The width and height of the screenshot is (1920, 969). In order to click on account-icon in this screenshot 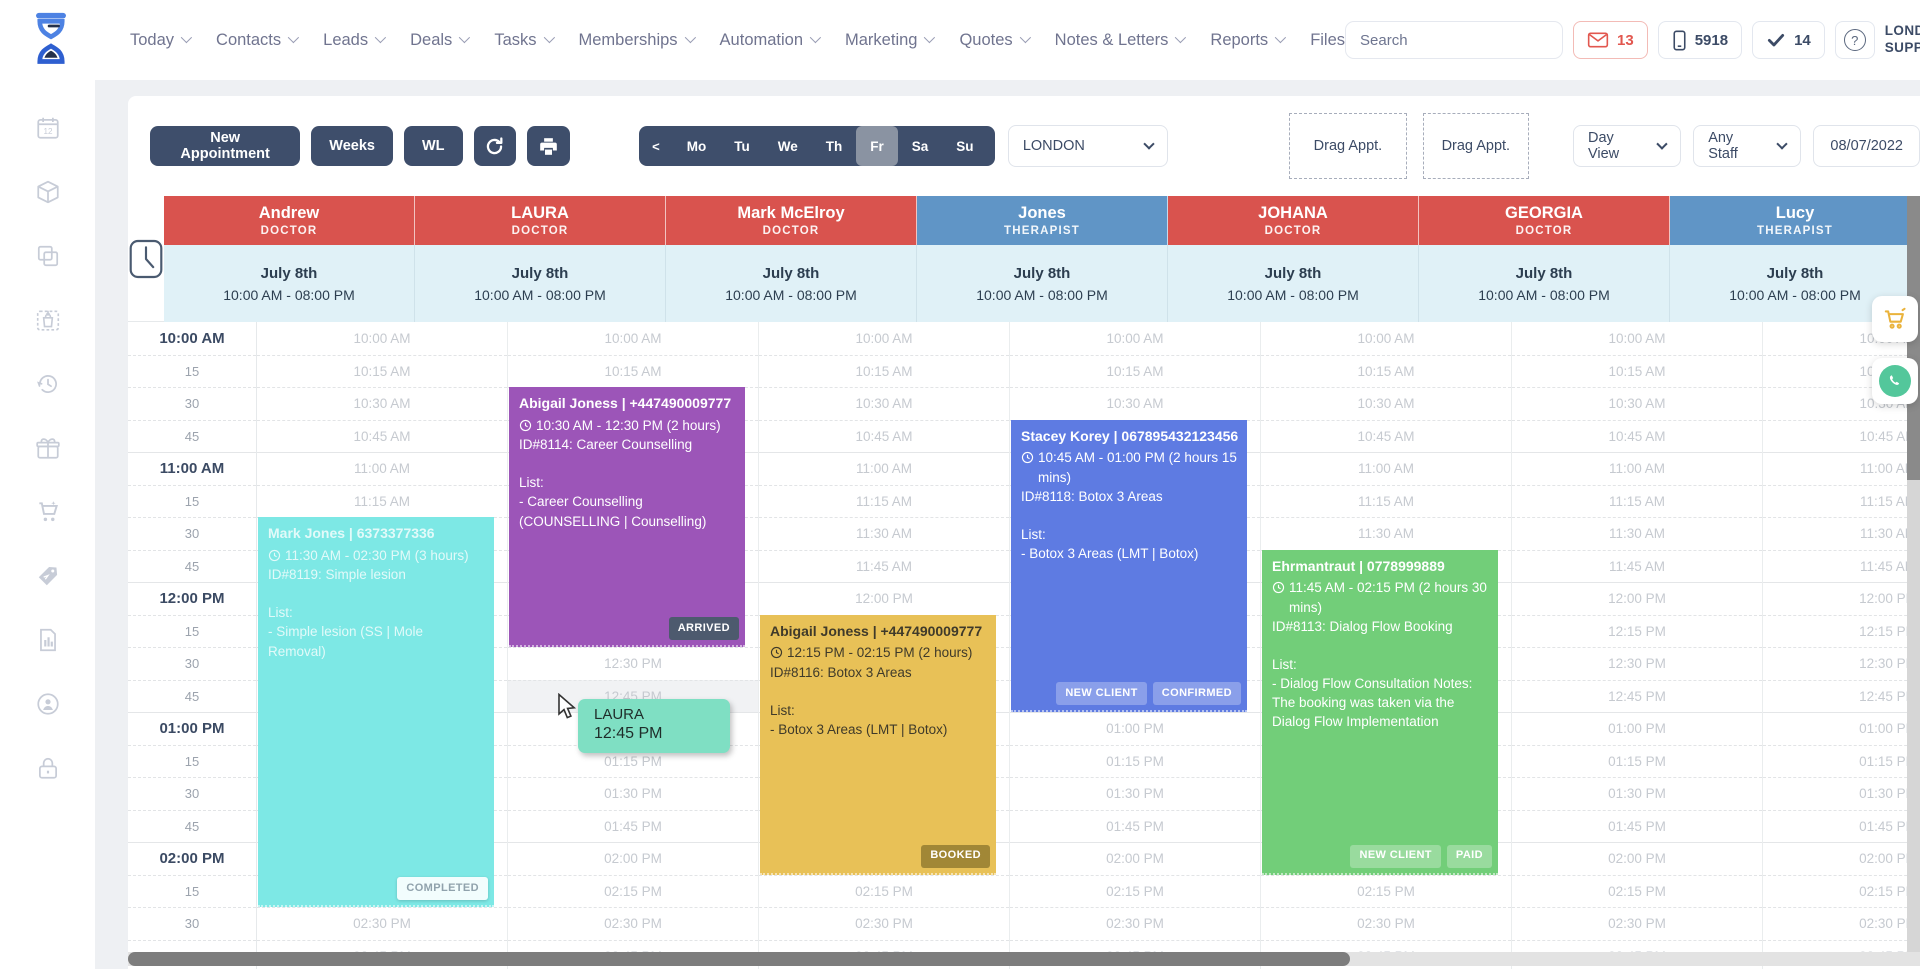, I will do `click(48, 704)`.